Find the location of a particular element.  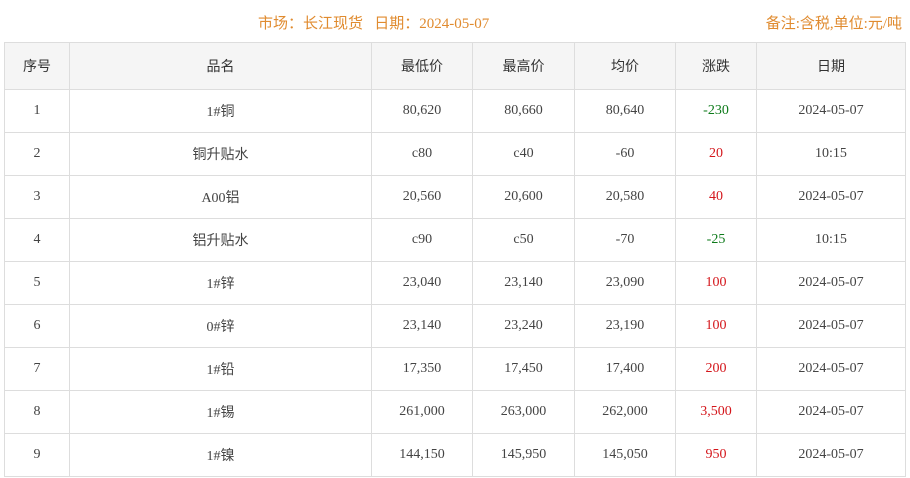

high-price-cell: c50 is located at coordinates (523, 240).